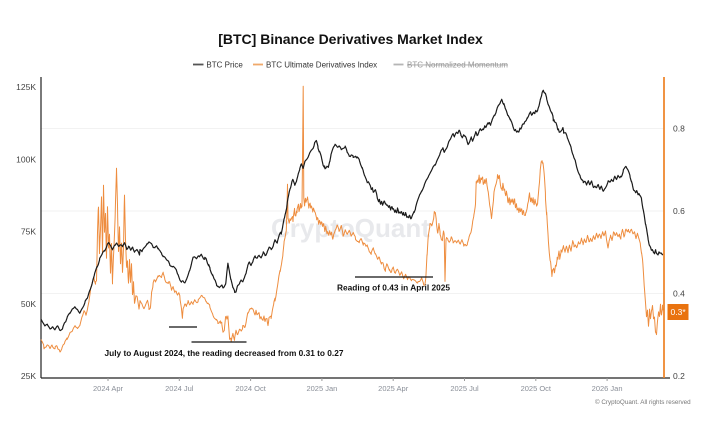  What do you see at coordinates (679, 312) in the screenshot?
I see `svg-text: 0.3*` at bounding box center [679, 312].